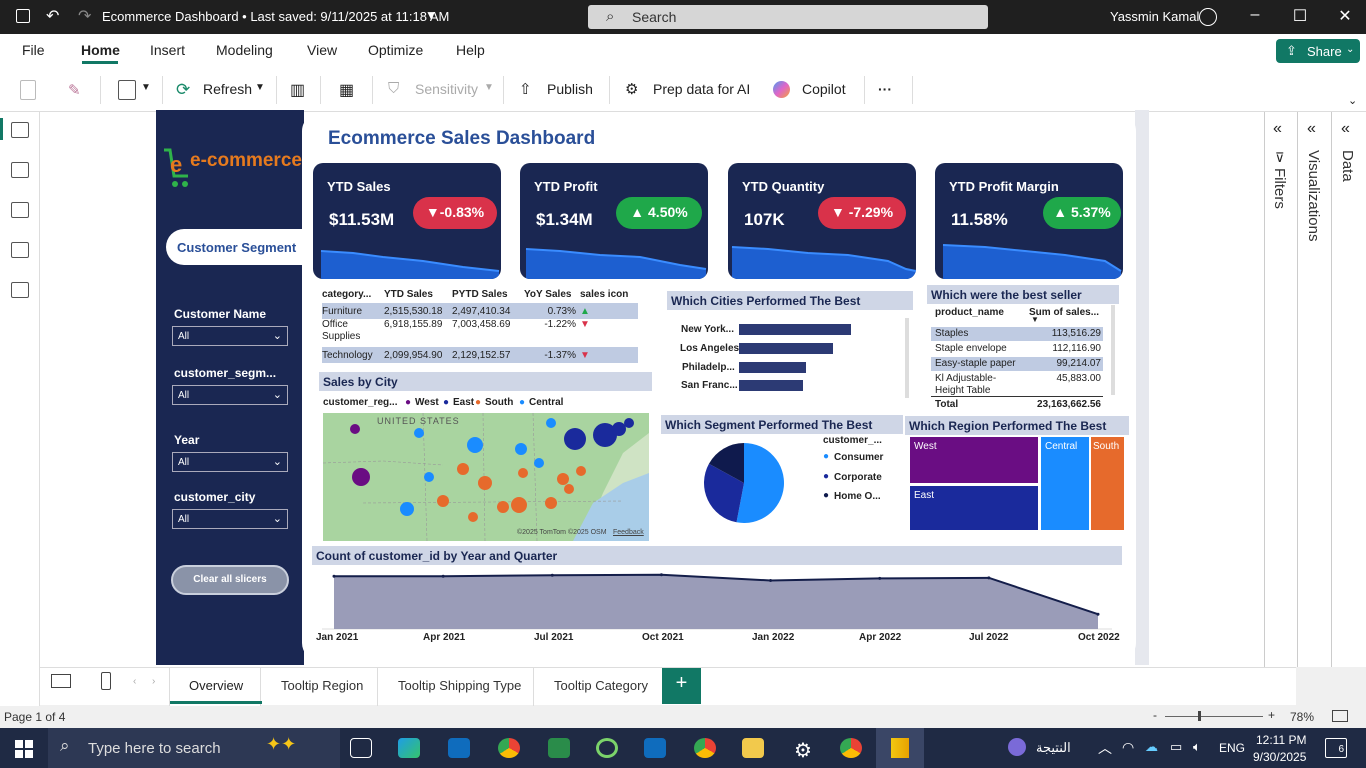 This screenshot has height=768, width=1366. I want to click on tab-label: Tooltip Region, so click(322, 685).